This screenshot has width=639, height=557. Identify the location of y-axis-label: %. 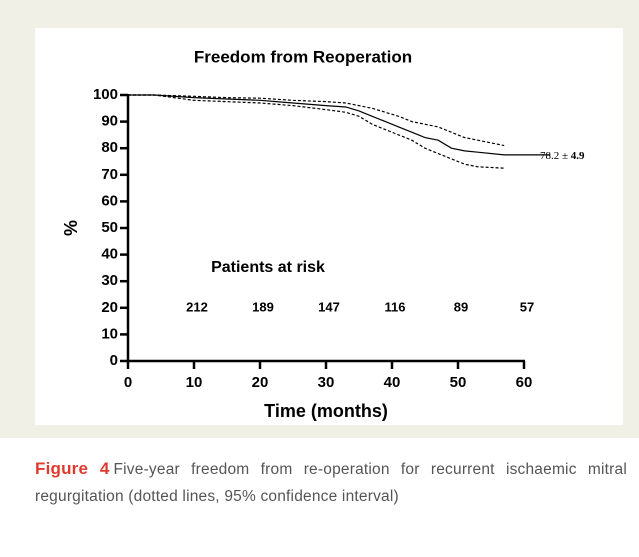
(71, 228).